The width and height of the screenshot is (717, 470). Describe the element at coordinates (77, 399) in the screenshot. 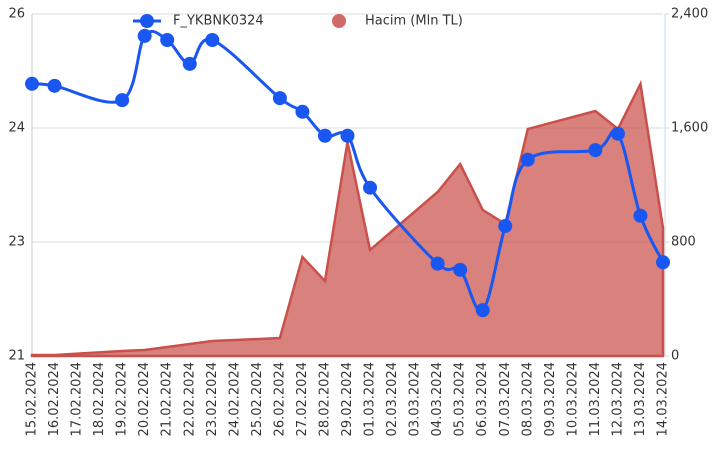

I see `x-tick-label: 17.02.2024` at that location.